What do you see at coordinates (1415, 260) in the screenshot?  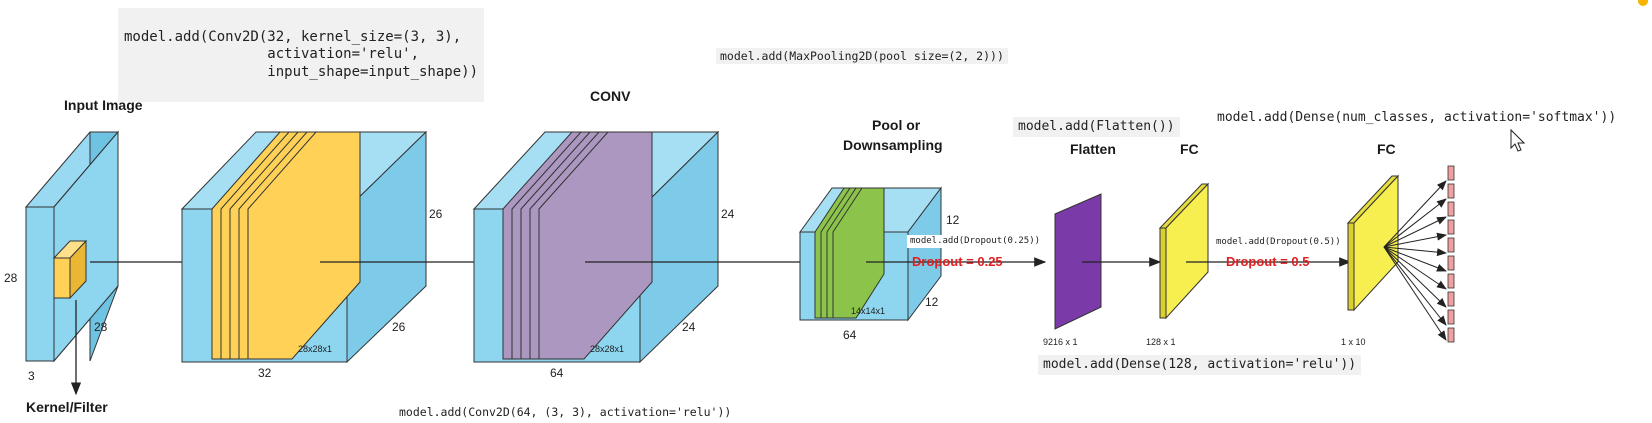 I see `output-fan-arrows` at bounding box center [1415, 260].